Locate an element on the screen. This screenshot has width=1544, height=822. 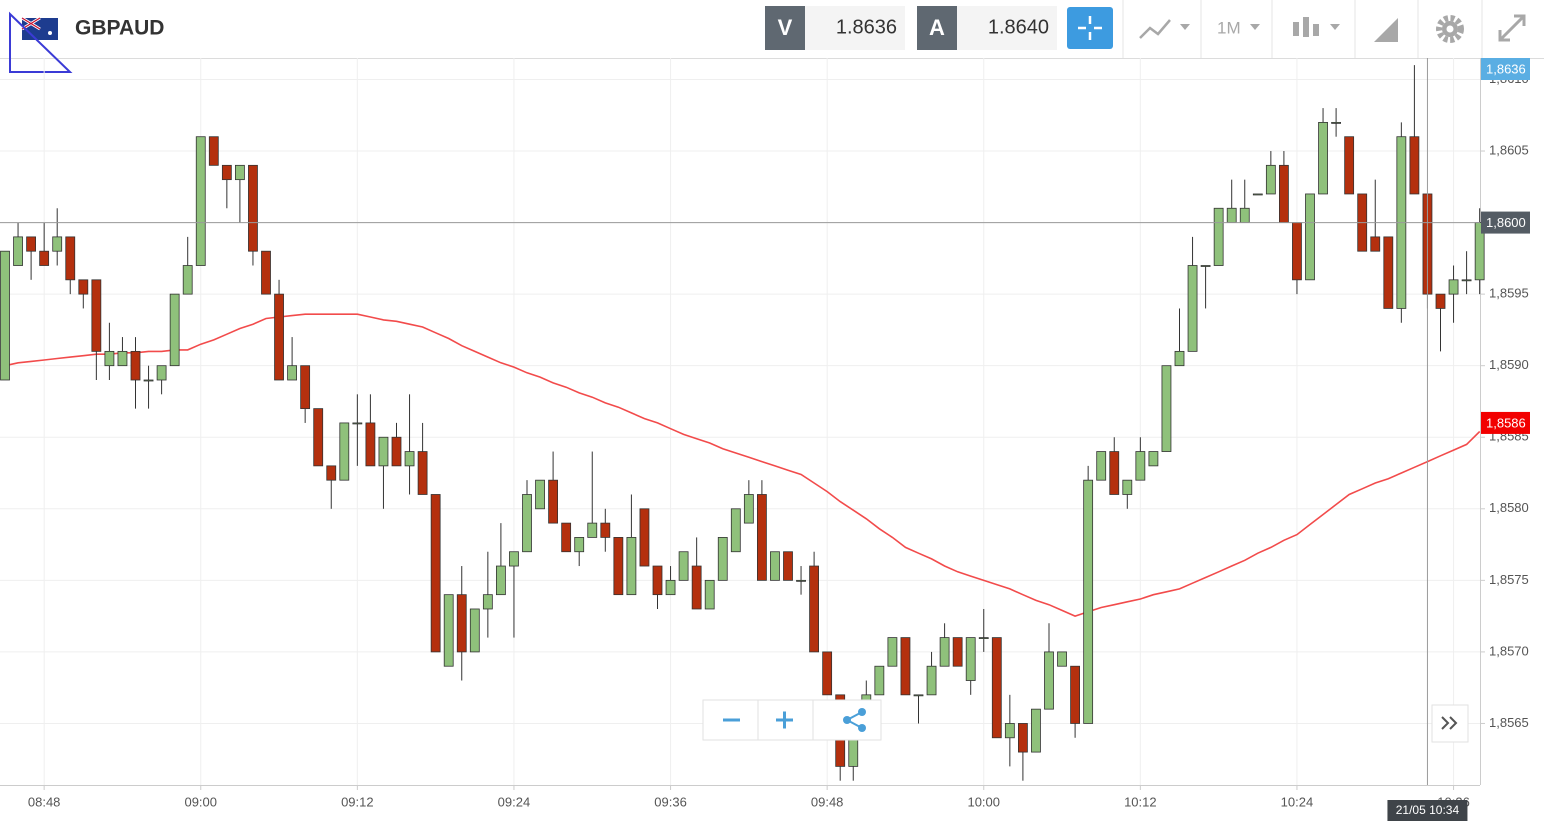
zoom-controls is located at coordinates (792, 720).